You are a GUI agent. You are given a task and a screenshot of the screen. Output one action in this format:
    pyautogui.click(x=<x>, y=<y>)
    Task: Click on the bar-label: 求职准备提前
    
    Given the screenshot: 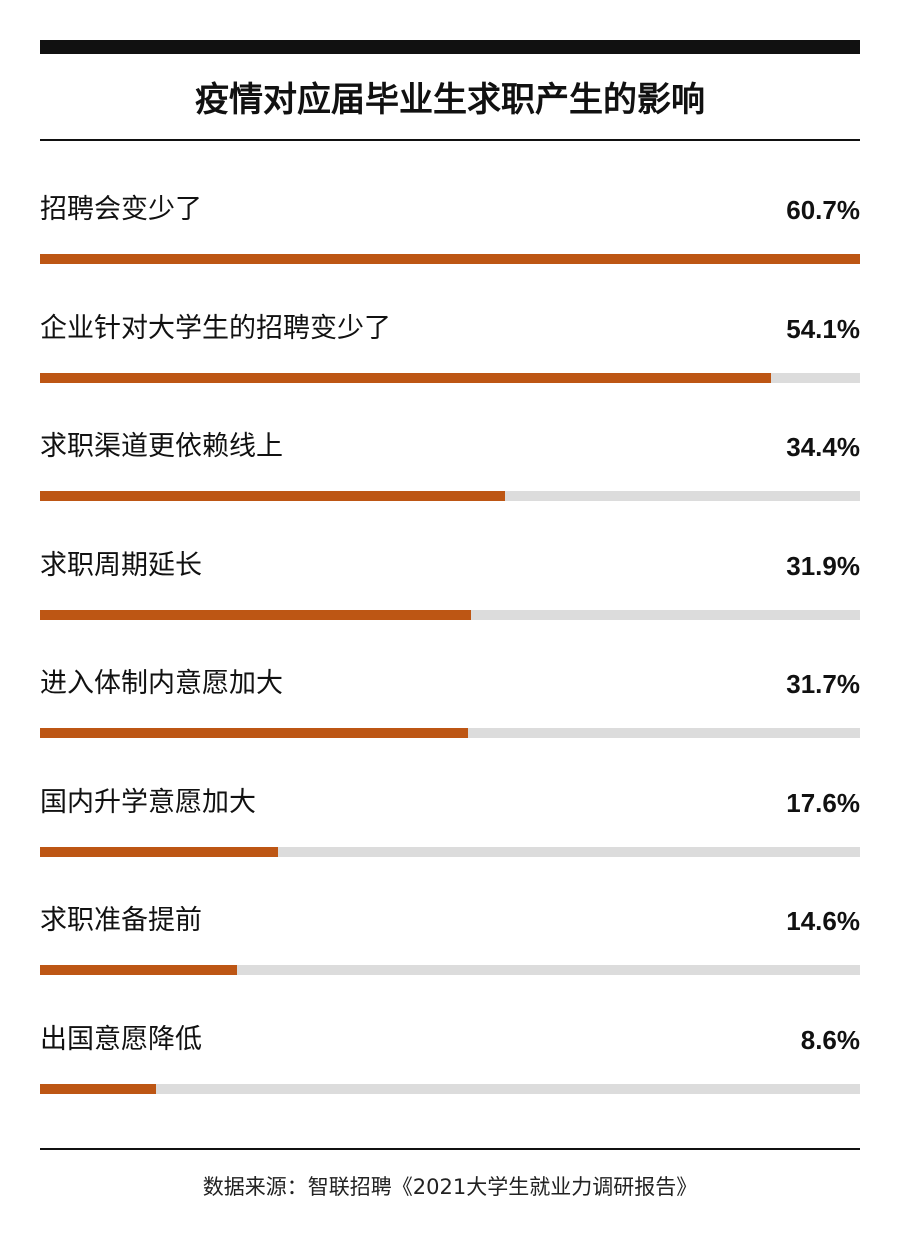 What is the action you would take?
    pyautogui.click(x=121, y=920)
    